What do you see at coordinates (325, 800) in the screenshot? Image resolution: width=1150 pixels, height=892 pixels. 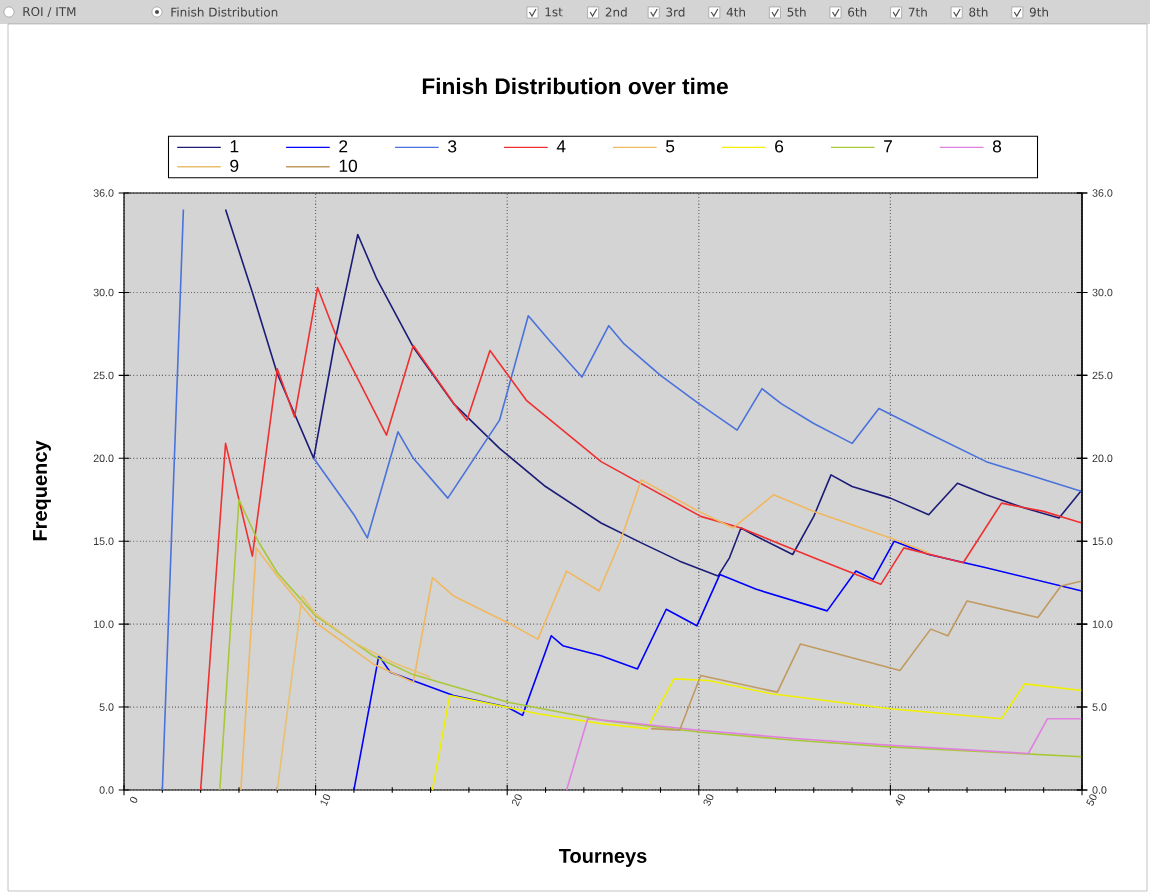 I see `x-tick-label: 10` at bounding box center [325, 800].